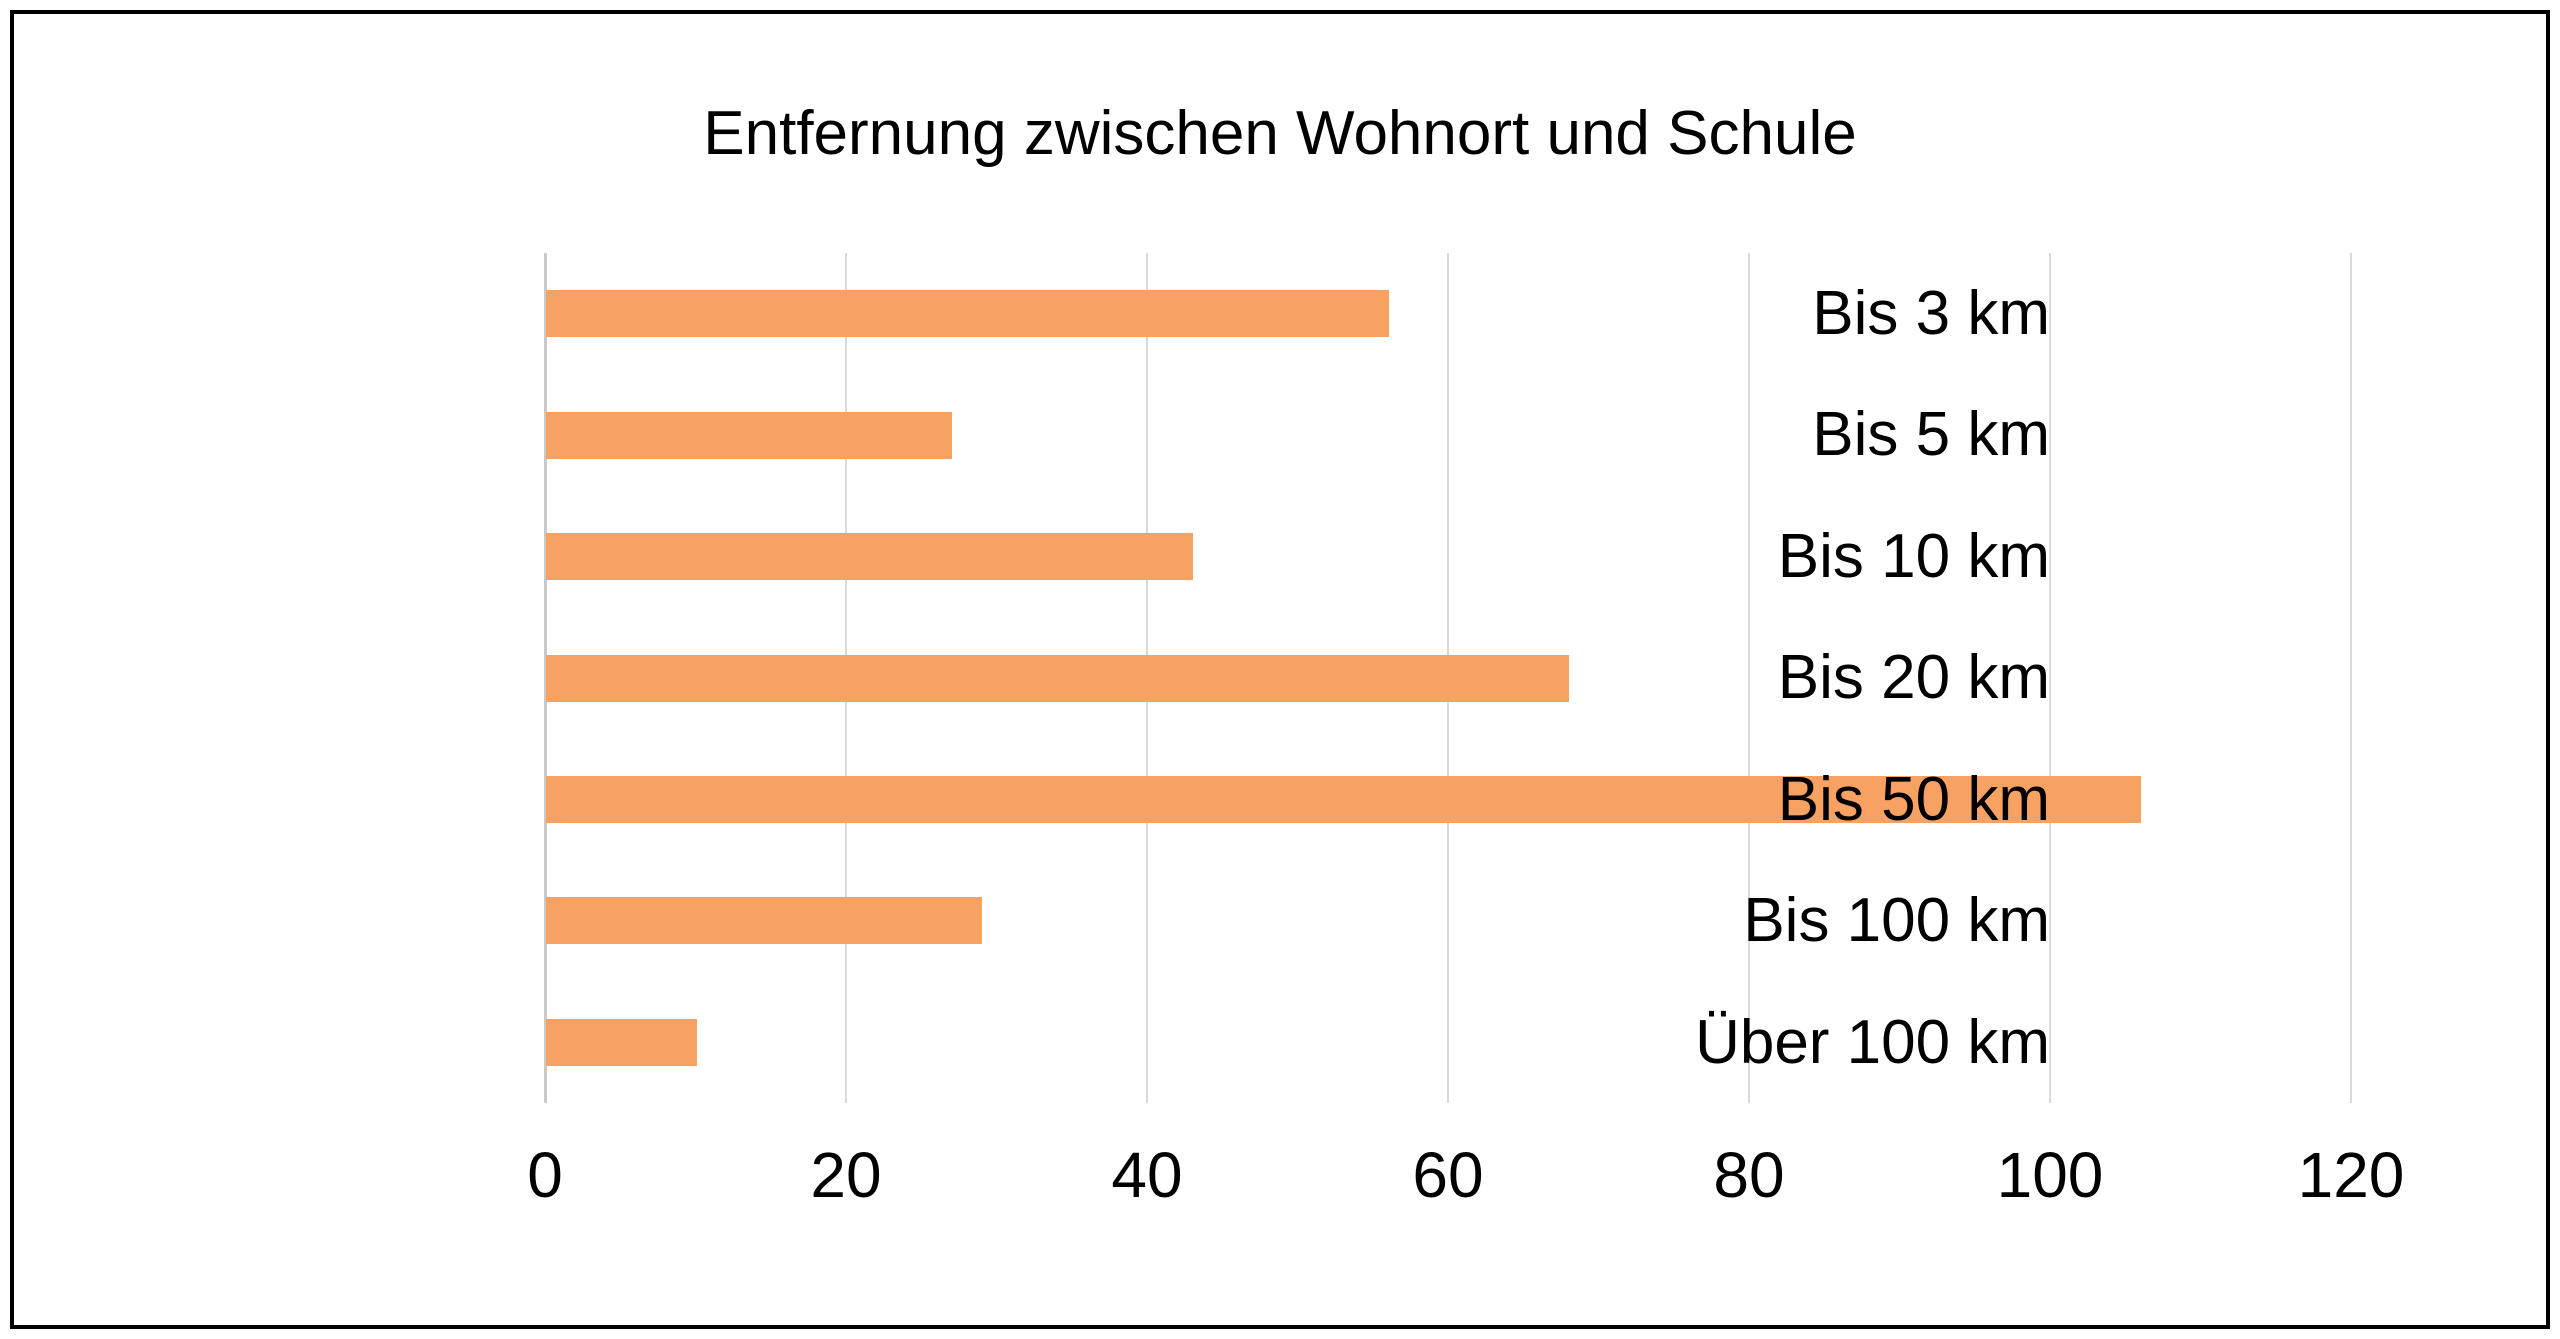 This screenshot has height=1339, width=2560. I want to click on category-label: Bis 20 km, so click(1913, 678).